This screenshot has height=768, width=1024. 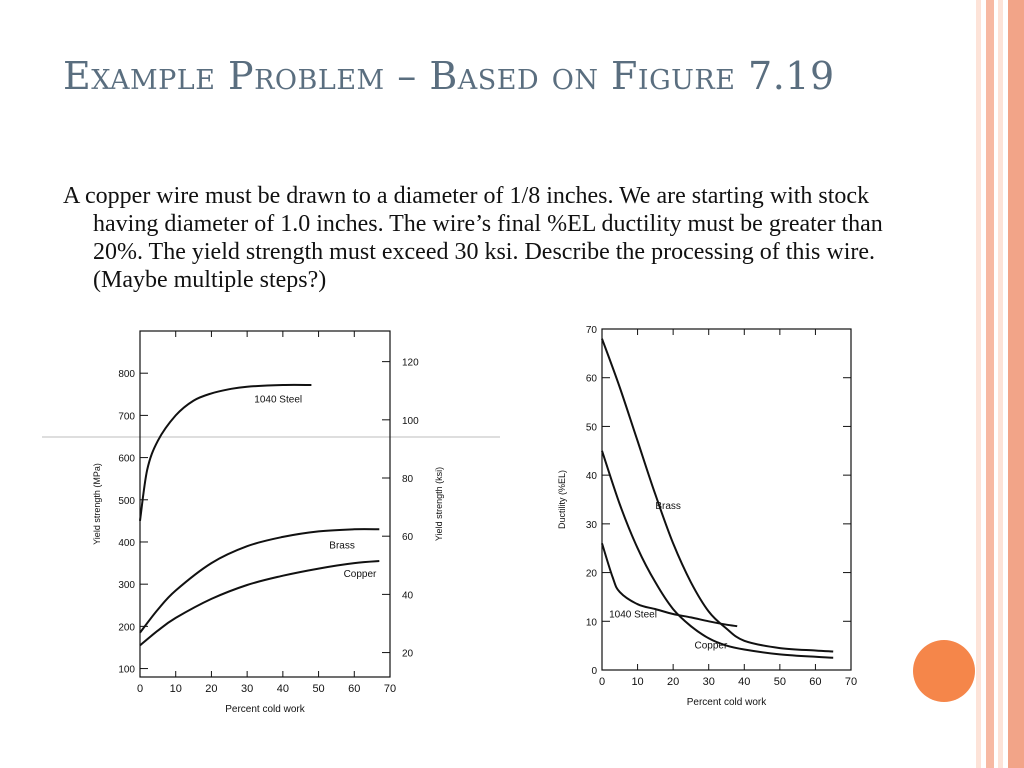 I want to click on decorative-stripes, so click(x=1000, y=384).